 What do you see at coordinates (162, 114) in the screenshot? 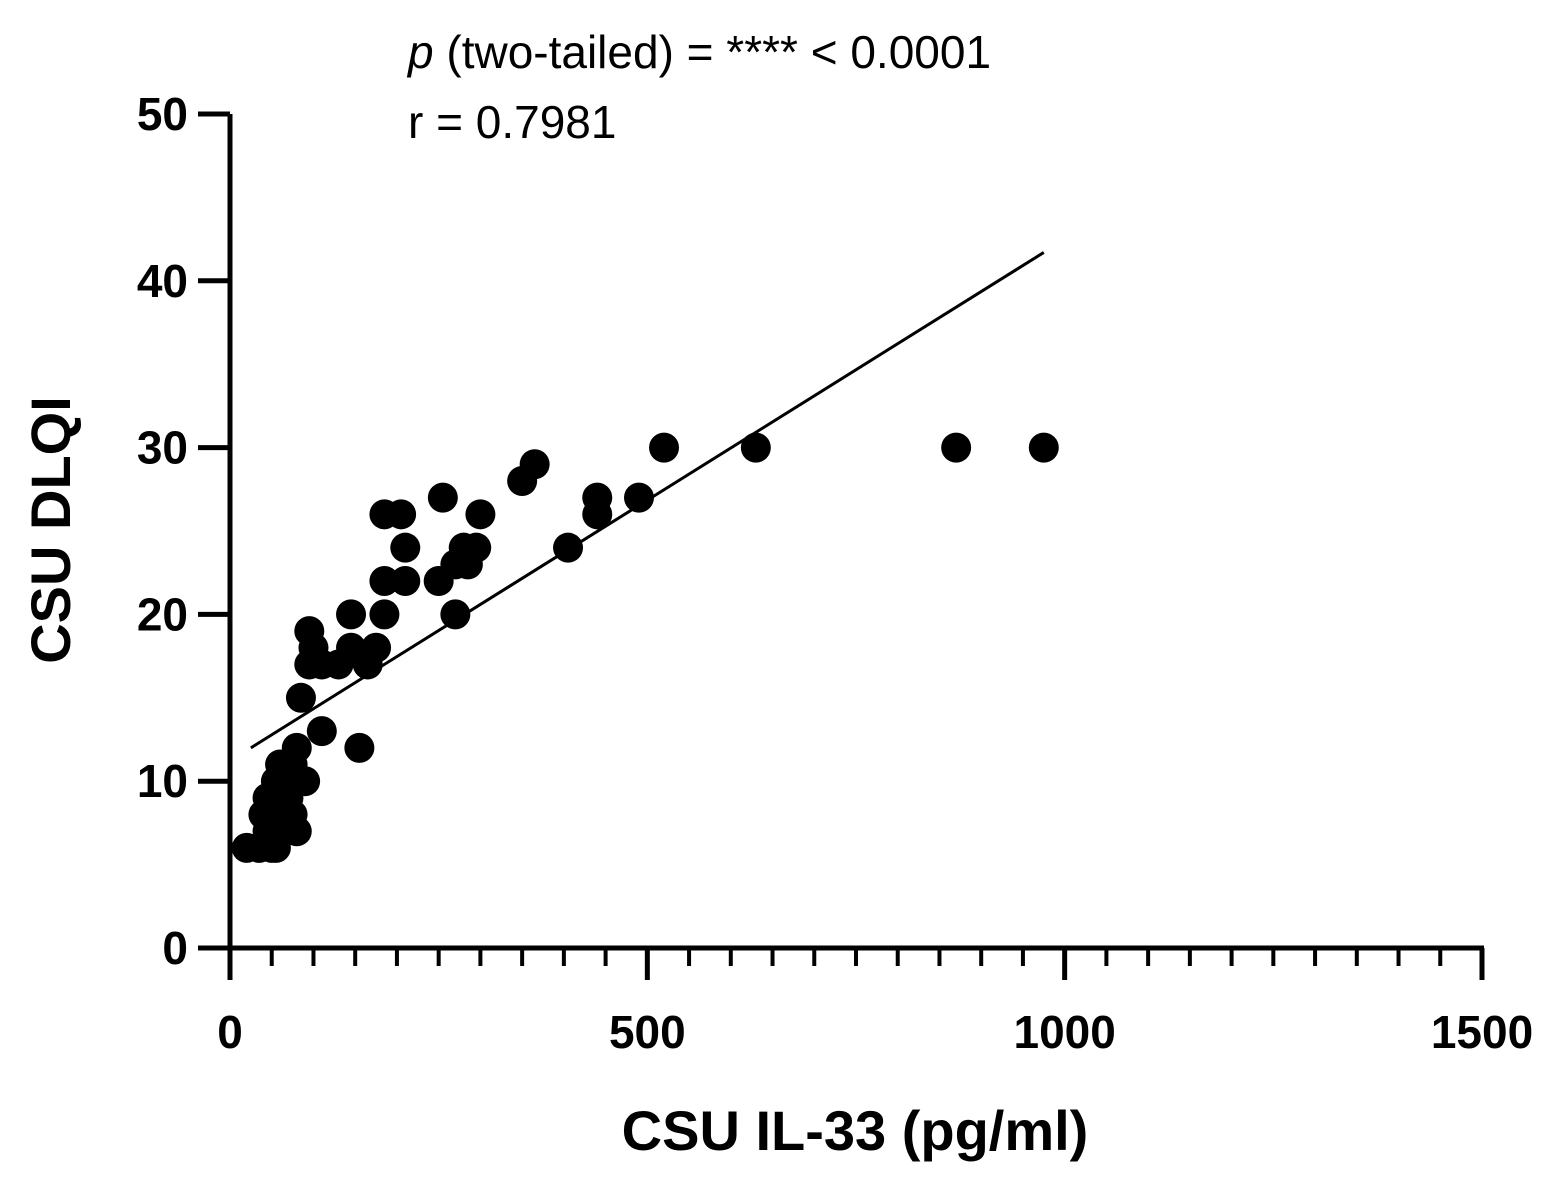
I see `y-tick-label: 50` at bounding box center [162, 114].